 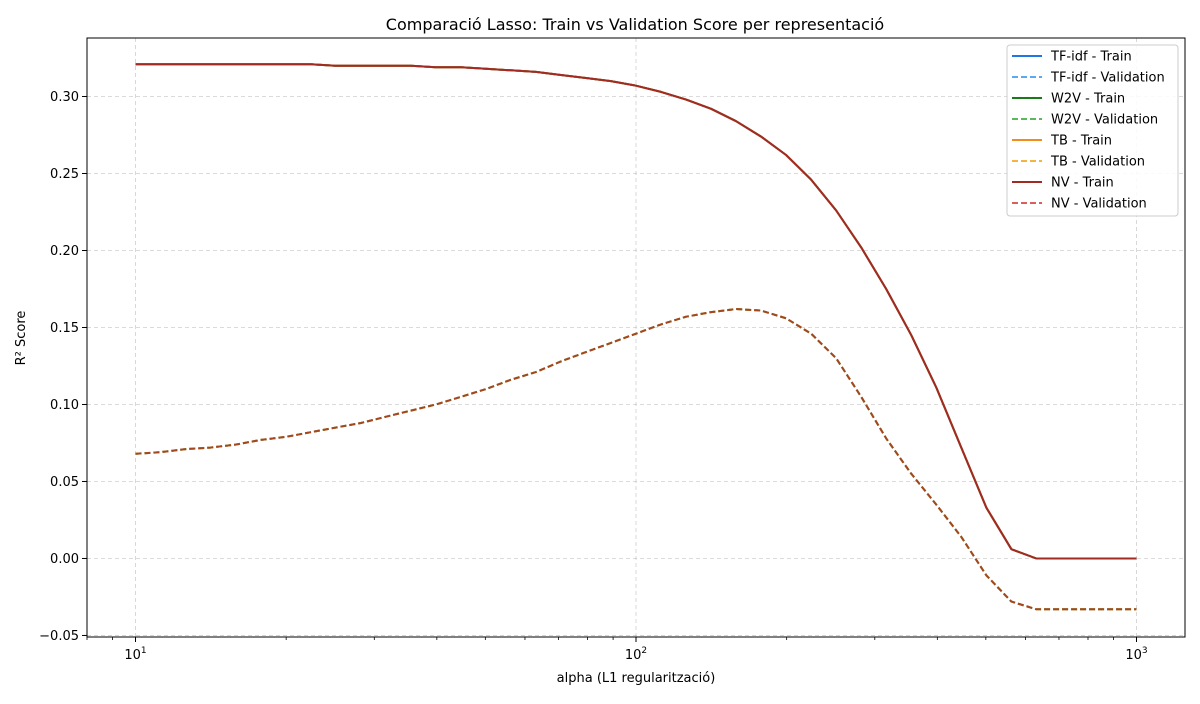 What do you see at coordinates (1107, 78) in the screenshot?
I see `legend-label: TF-idf - Validation` at bounding box center [1107, 78].